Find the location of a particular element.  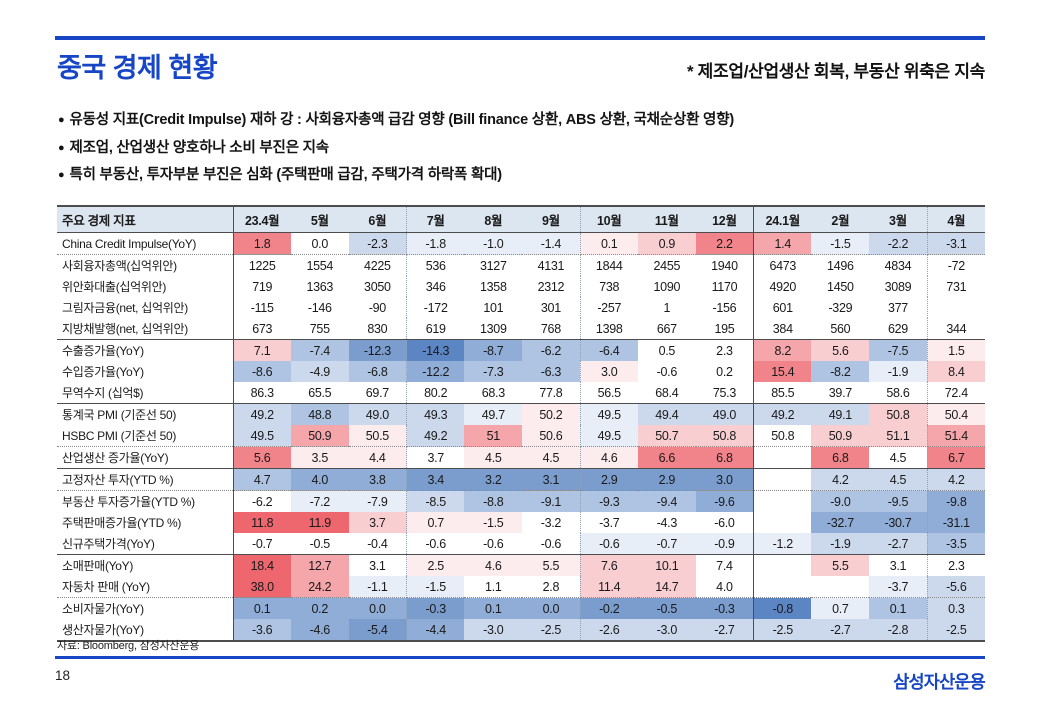

table-cell: 68.4 is located at coordinates (666, 393).